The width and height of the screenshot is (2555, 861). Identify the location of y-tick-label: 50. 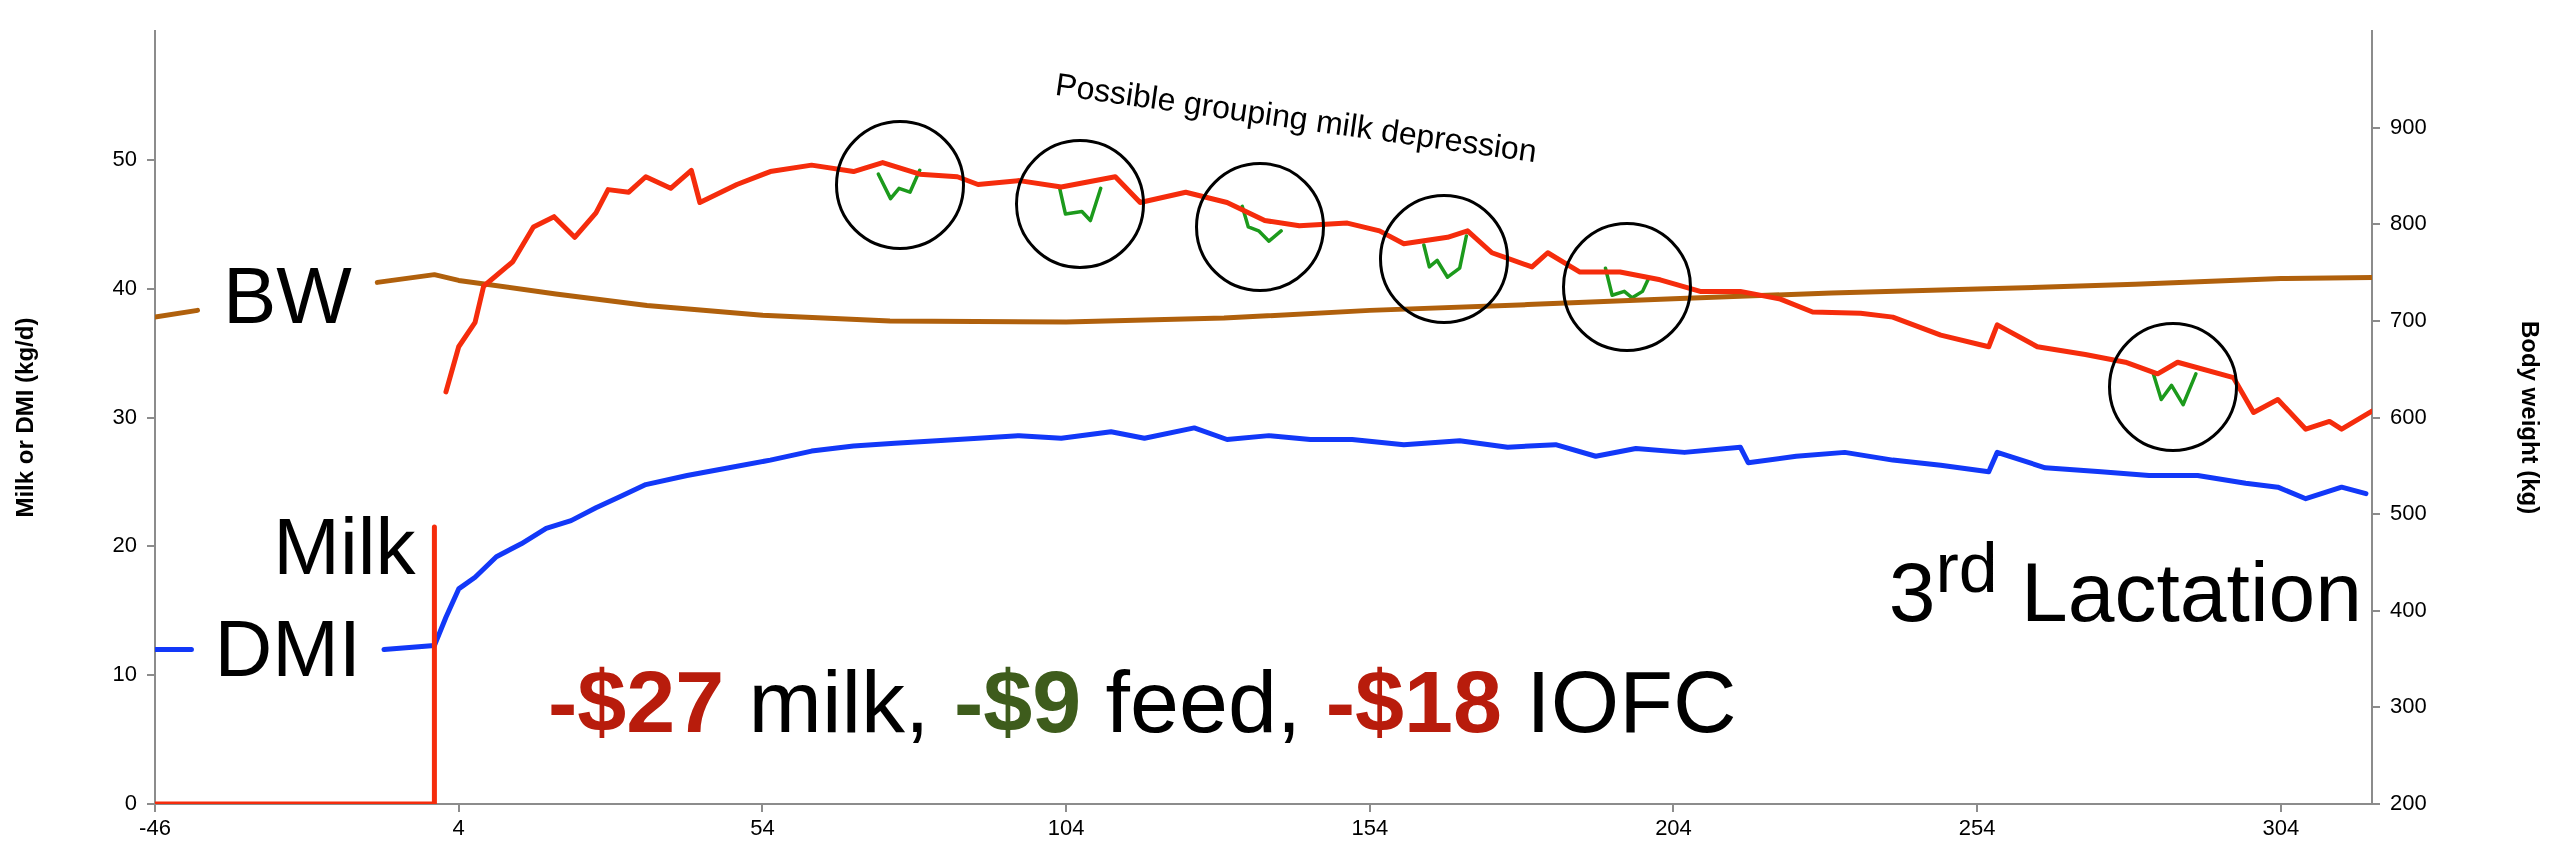
(124, 159).